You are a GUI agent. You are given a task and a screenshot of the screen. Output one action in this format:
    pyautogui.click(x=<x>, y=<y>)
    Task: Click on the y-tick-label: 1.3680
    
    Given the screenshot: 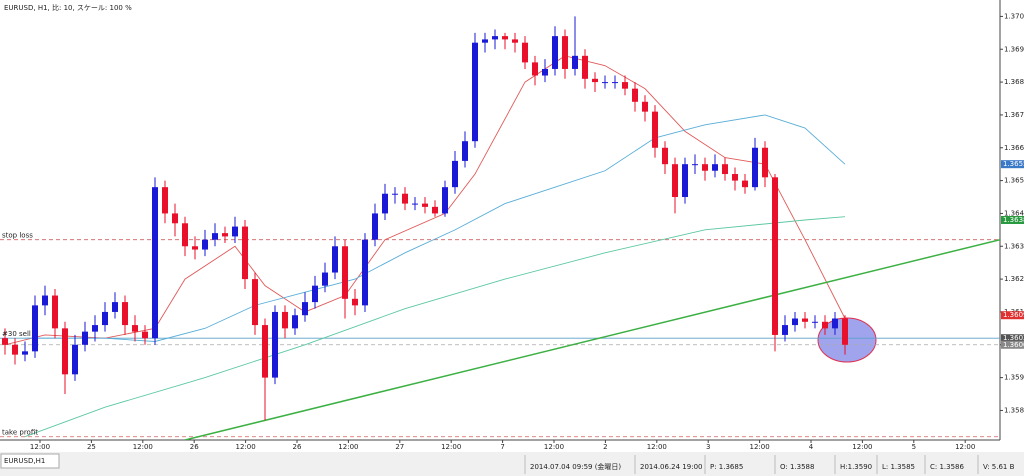 What is the action you would take?
    pyautogui.click(x=1014, y=82)
    